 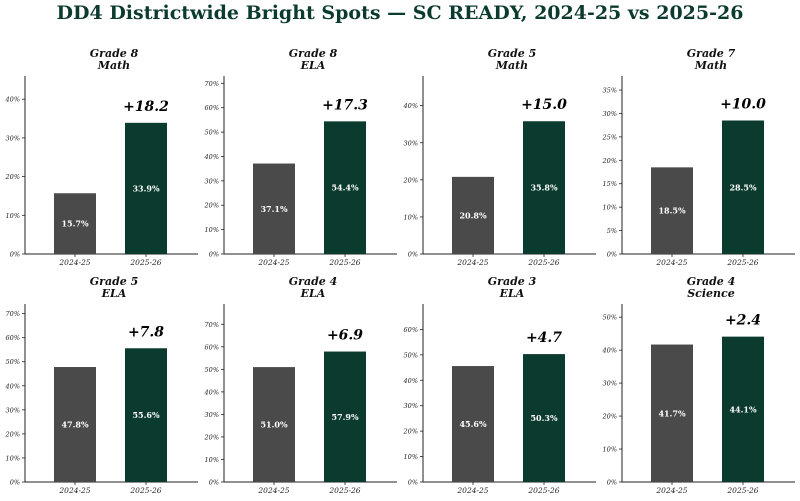 What do you see at coordinates (612, 231) in the screenshot?
I see `y-tick-label: 5%` at bounding box center [612, 231].